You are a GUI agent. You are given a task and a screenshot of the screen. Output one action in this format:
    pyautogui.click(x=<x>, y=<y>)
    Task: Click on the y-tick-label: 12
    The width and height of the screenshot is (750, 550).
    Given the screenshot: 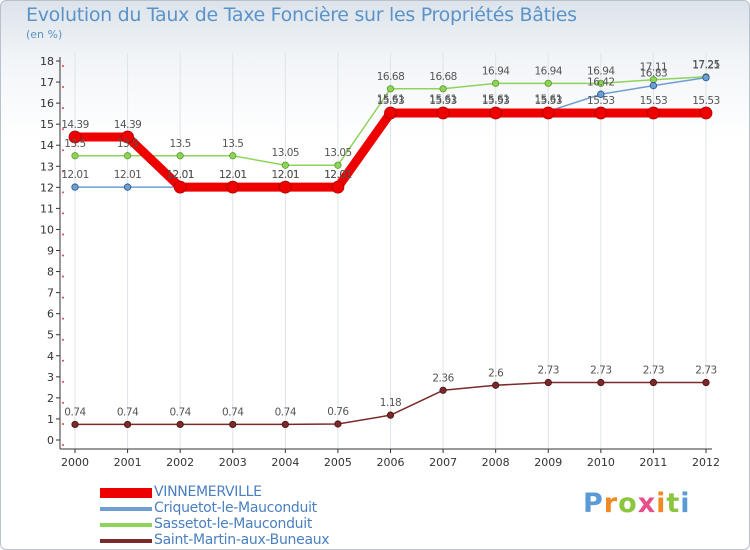 What is the action you would take?
    pyautogui.click(x=47, y=187)
    